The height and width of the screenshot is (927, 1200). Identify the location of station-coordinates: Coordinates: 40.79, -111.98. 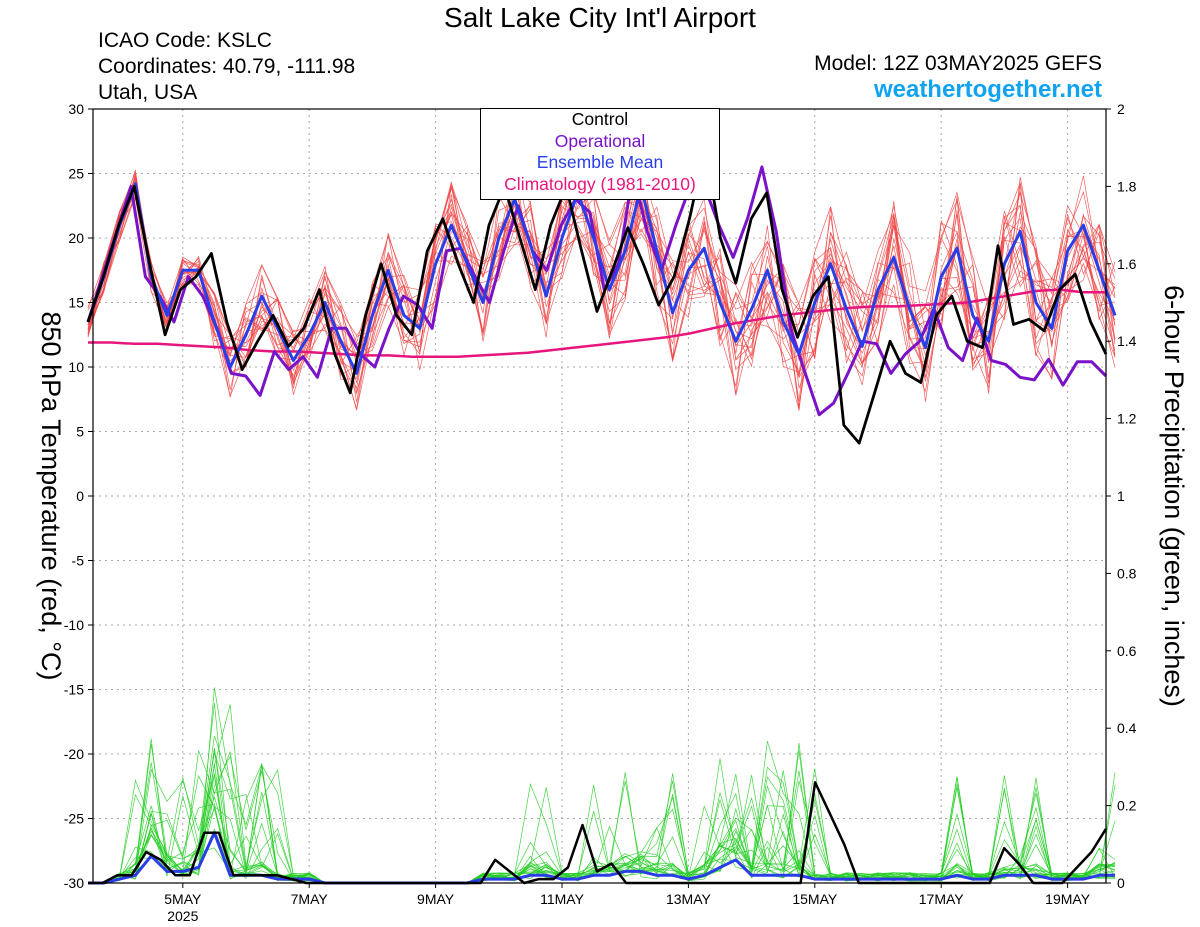
(227, 66).